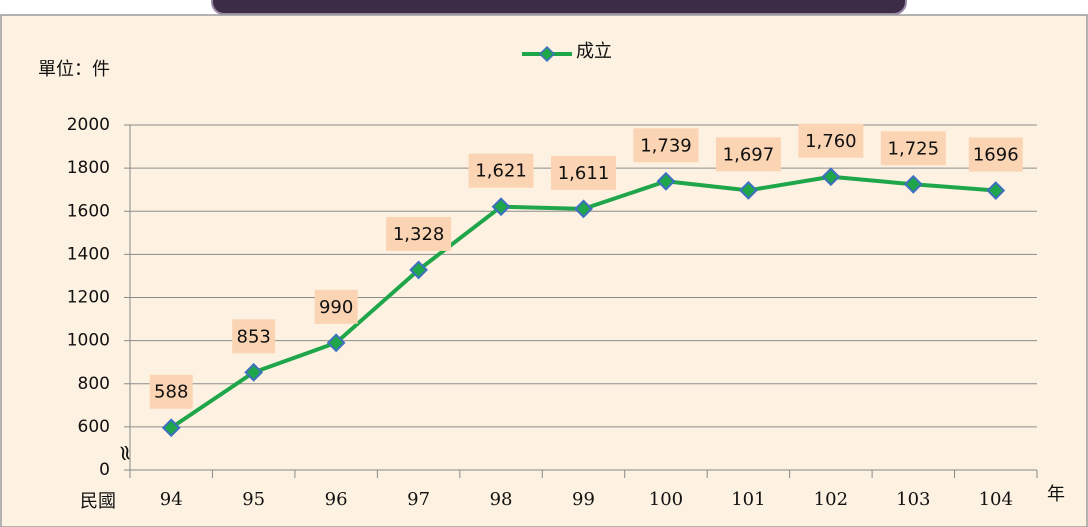  Describe the element at coordinates (547, 54) in the screenshot. I see `legend-marker` at that location.